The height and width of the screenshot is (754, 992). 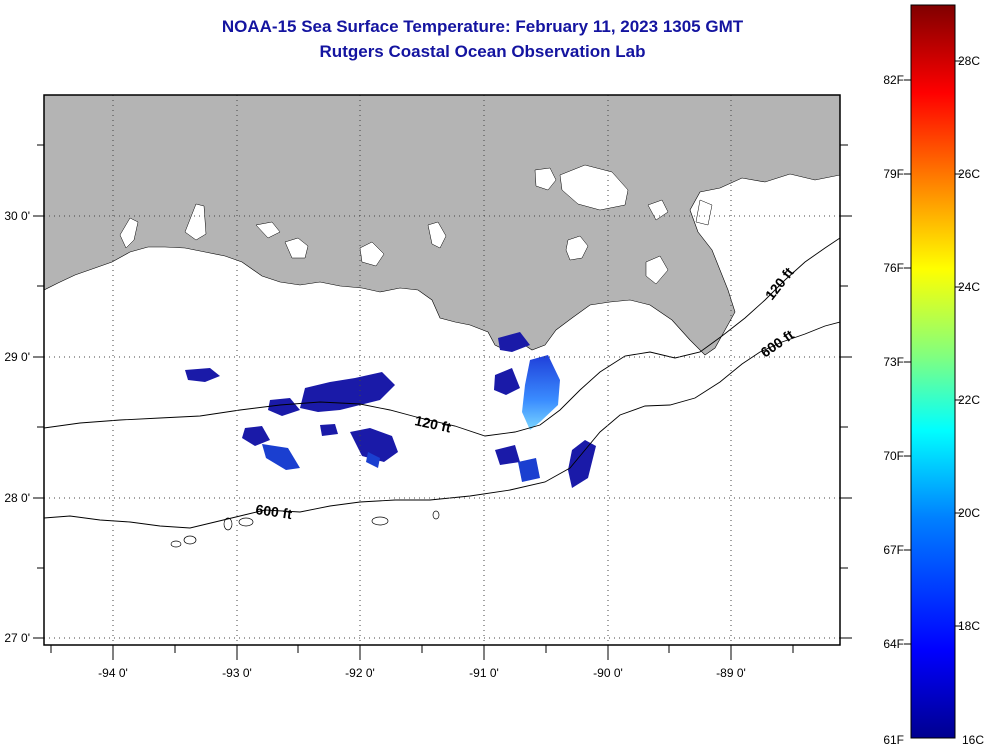 I want to click on colorbar-c-label: 16C, so click(x=973, y=740).